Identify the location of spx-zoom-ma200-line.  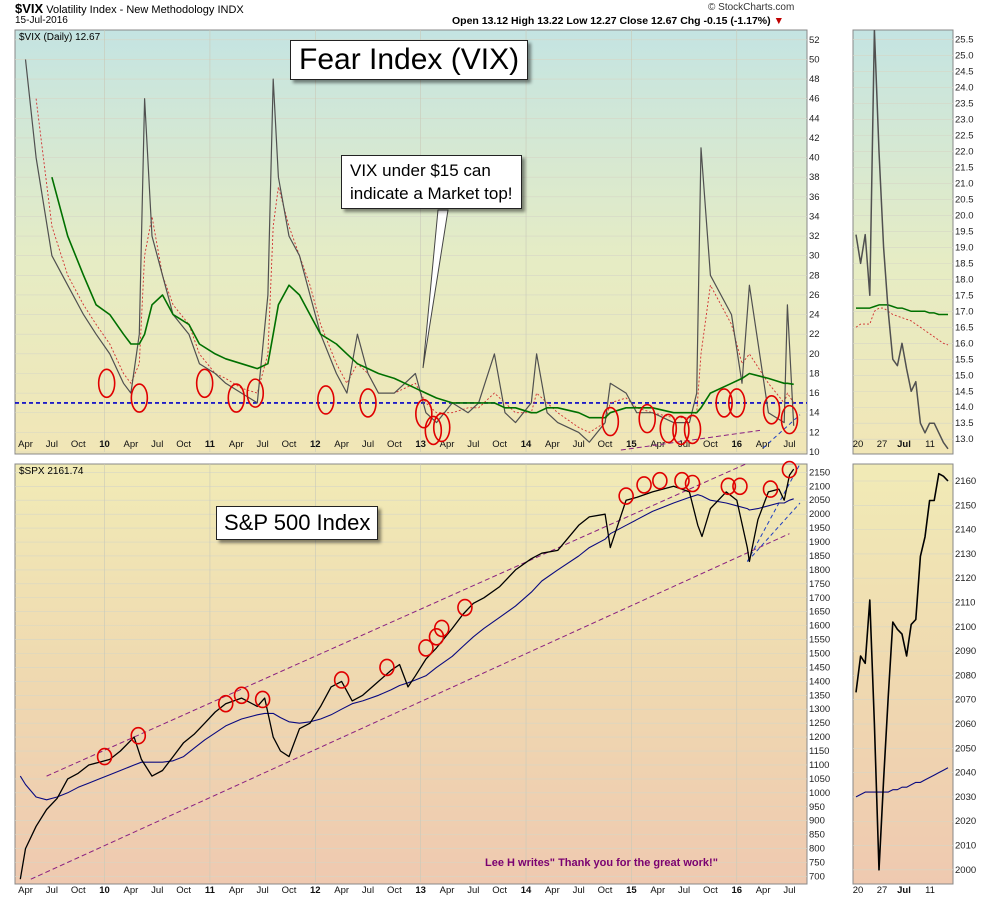
(902, 782).